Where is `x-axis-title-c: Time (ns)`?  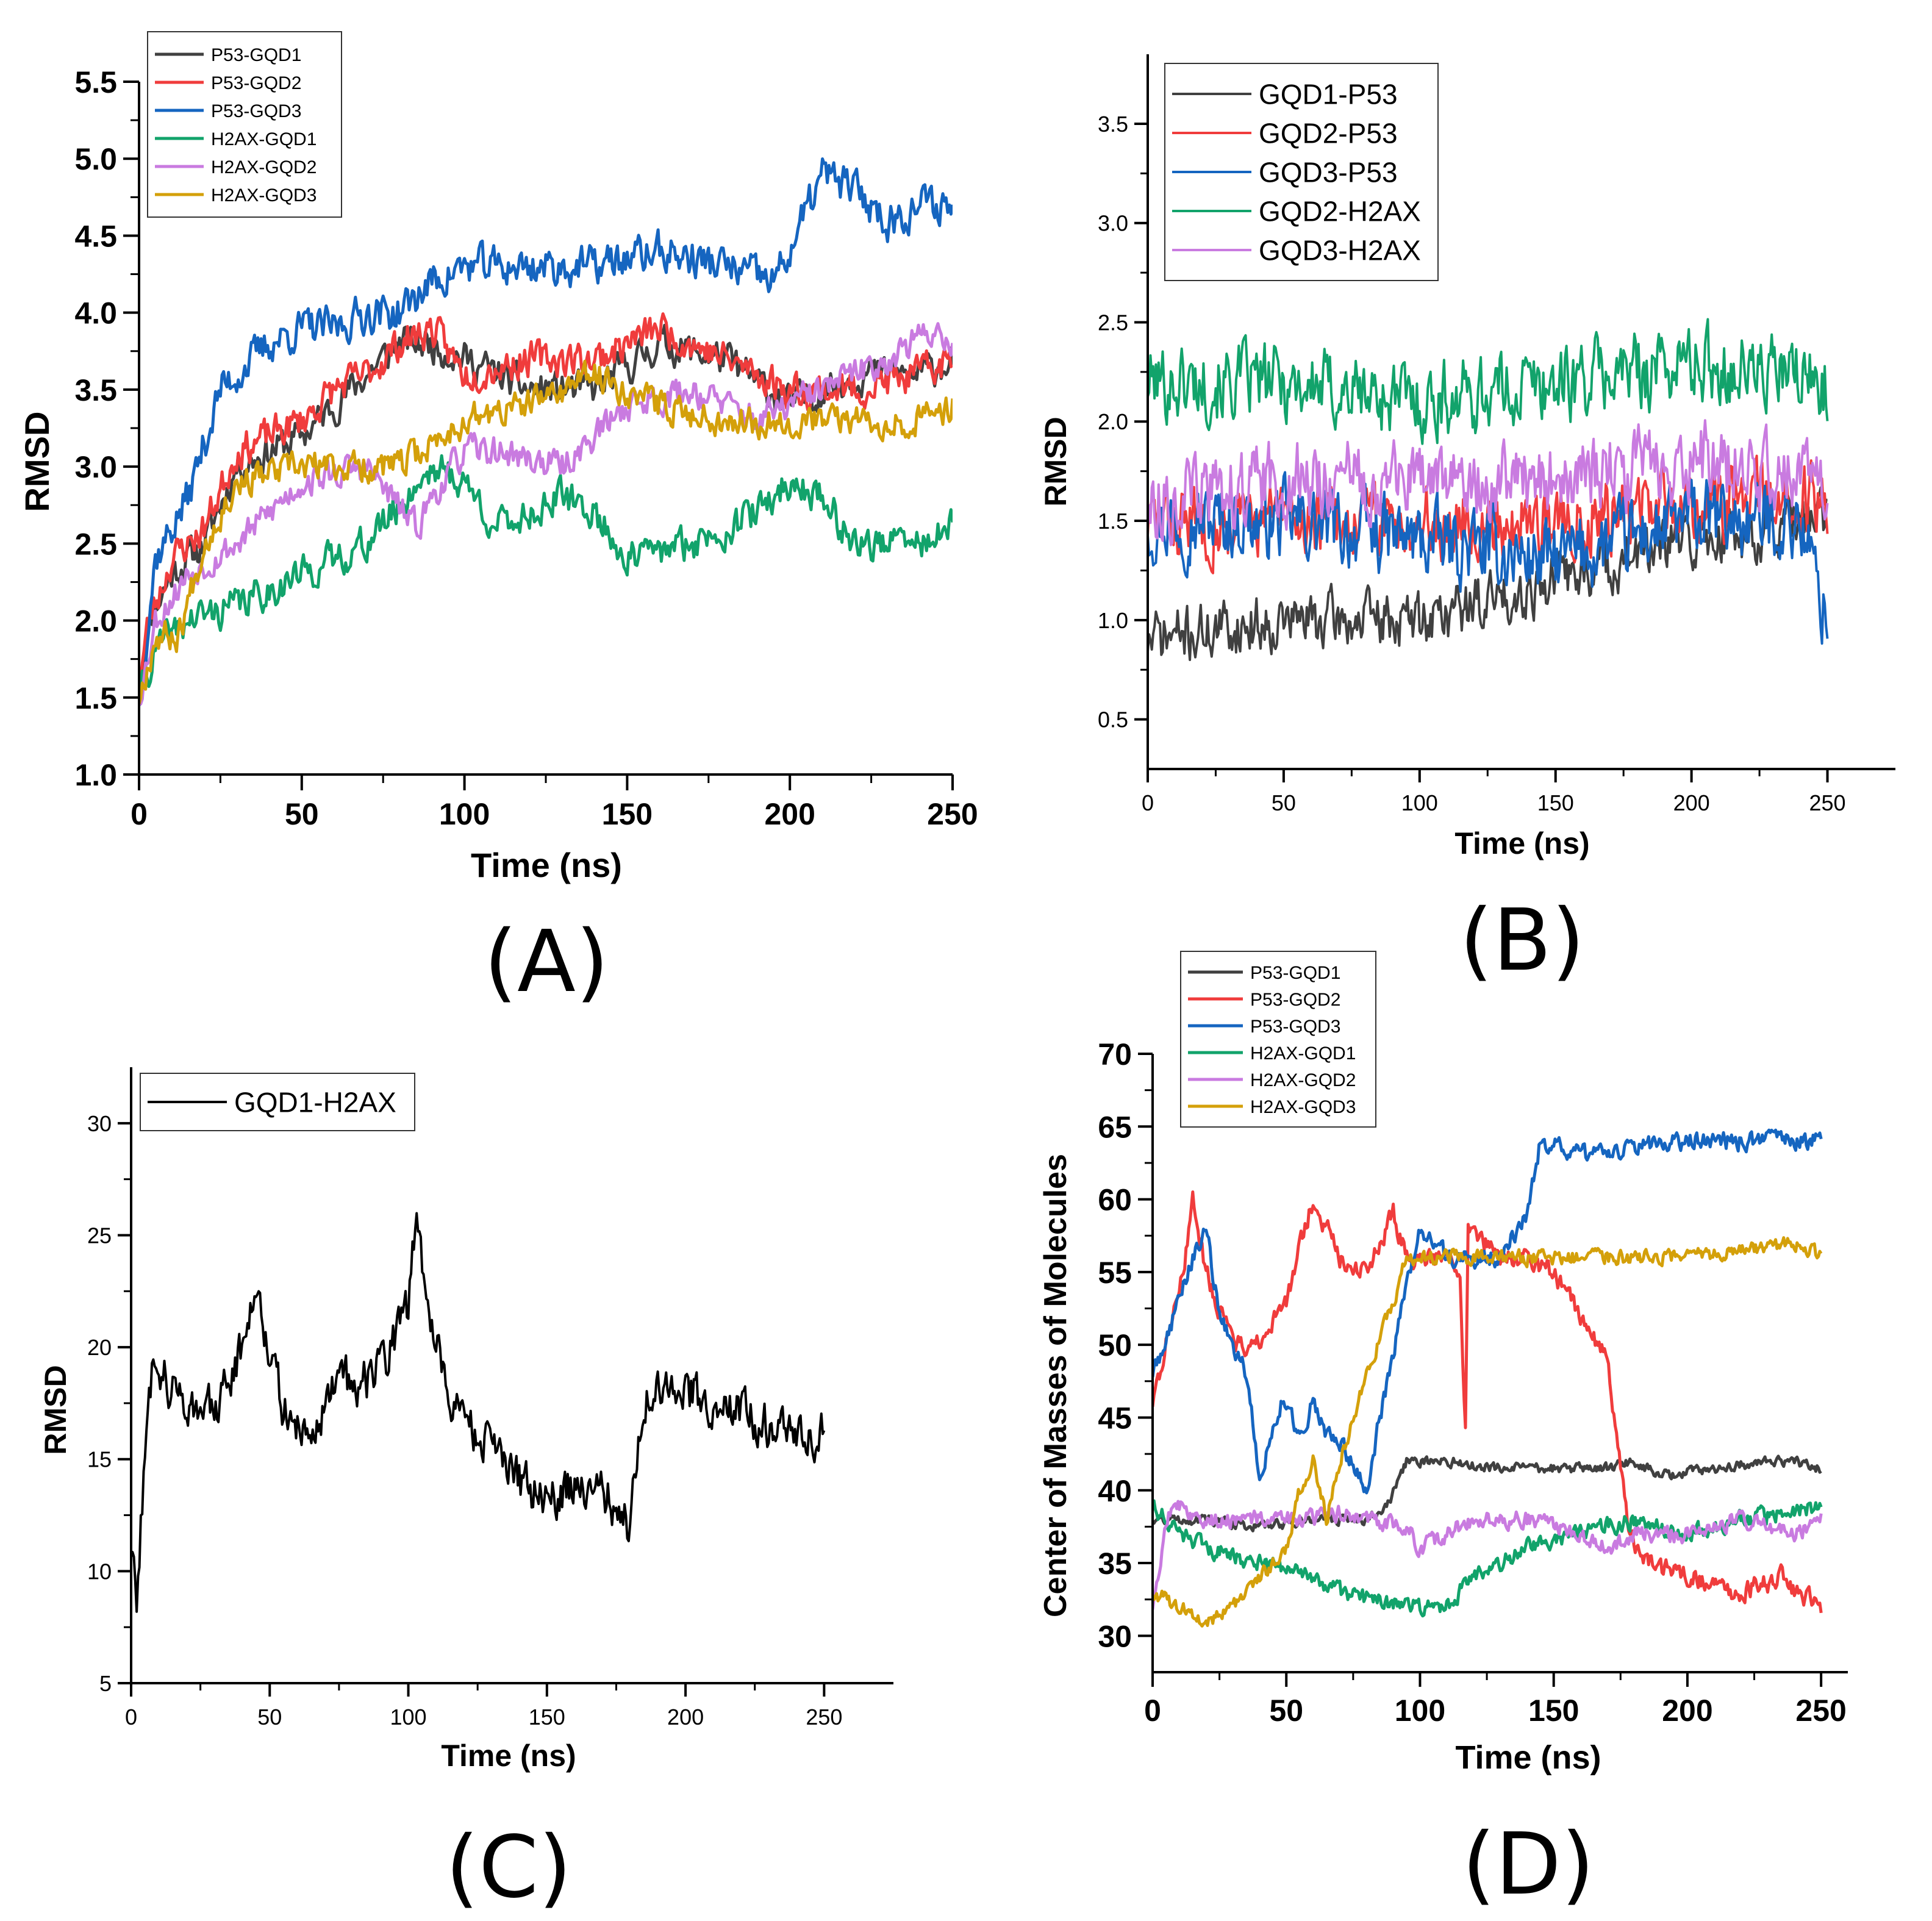 x-axis-title-c: Time (ns) is located at coordinates (508, 1756).